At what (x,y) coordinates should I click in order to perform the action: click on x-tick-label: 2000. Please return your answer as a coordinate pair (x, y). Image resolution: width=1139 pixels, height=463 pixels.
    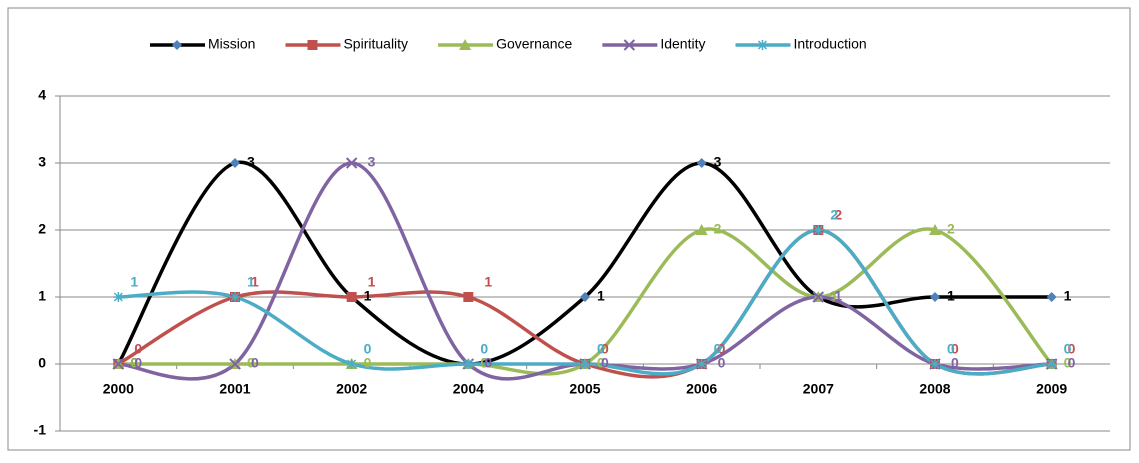
    Looking at the image, I should click on (118, 389).